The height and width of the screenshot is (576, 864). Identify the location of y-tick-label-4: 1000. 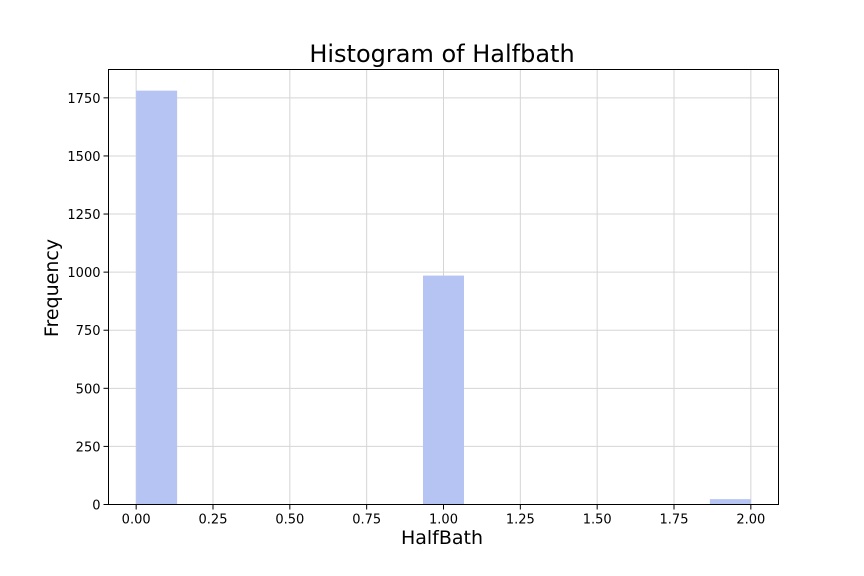
(83, 273).